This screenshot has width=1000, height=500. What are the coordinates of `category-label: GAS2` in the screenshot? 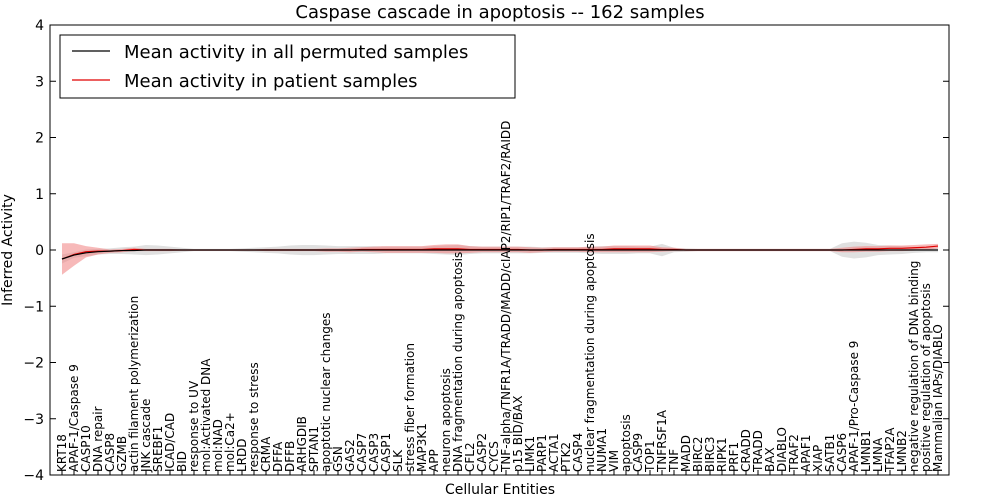 It's located at (350, 455).